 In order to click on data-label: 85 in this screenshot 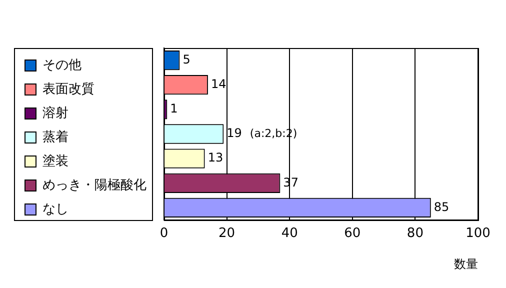, I will do `click(442, 207)`.